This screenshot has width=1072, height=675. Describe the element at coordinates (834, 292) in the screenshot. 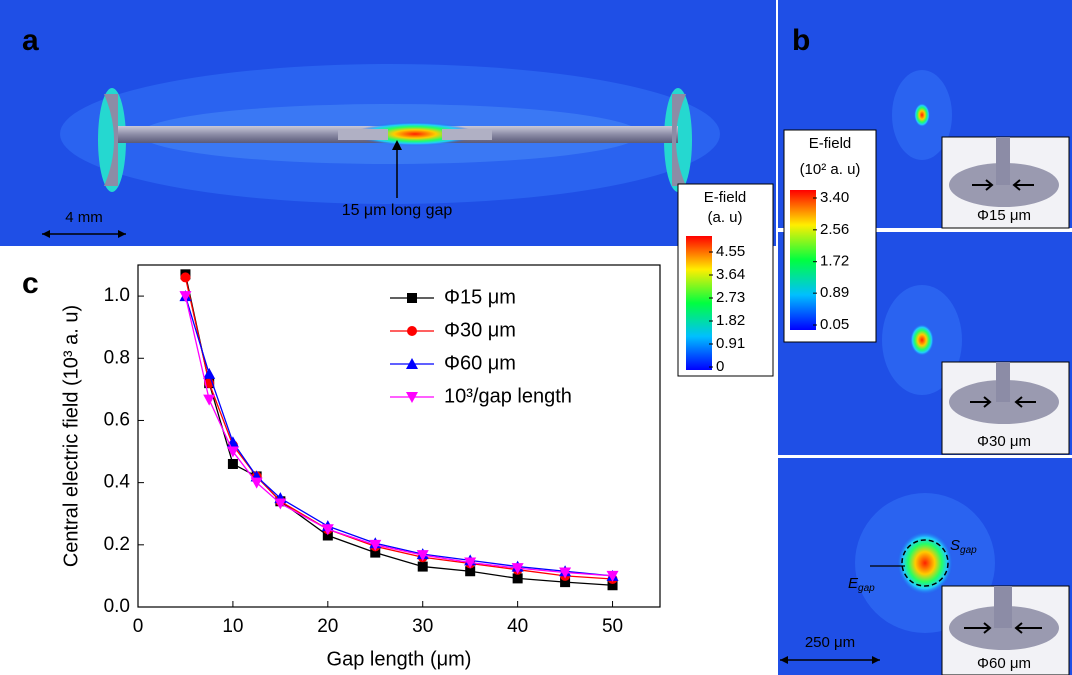

I see `colorbar-tick-label: 0.89` at that location.